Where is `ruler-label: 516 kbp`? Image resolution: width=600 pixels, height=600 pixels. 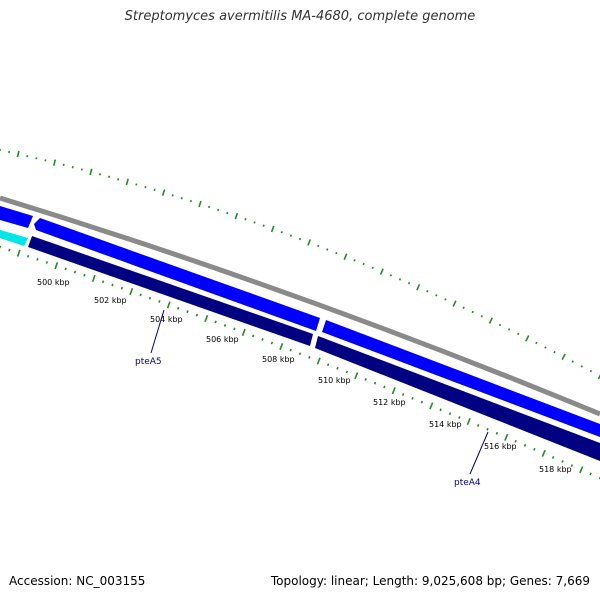
ruler-label: 516 kbp is located at coordinates (500, 446).